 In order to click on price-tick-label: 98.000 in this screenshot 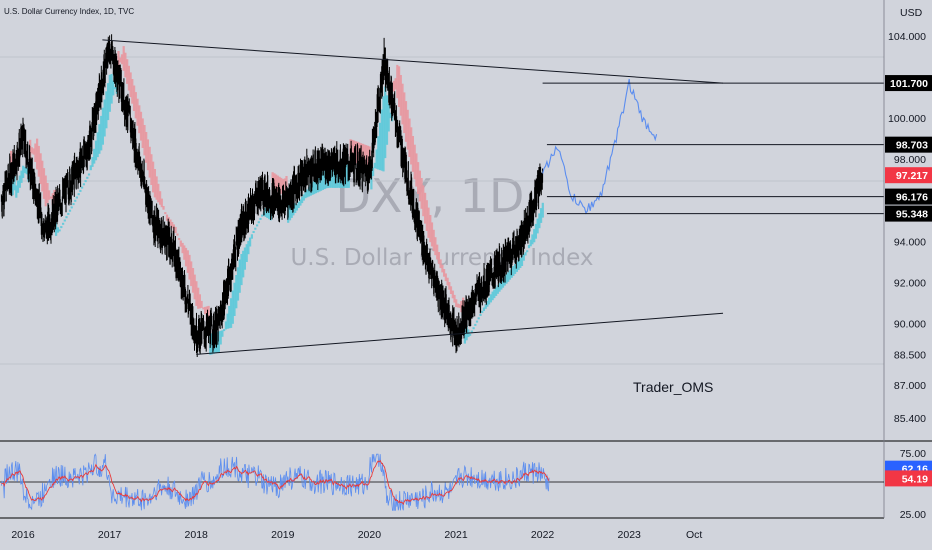, I will do `click(910, 160)`.